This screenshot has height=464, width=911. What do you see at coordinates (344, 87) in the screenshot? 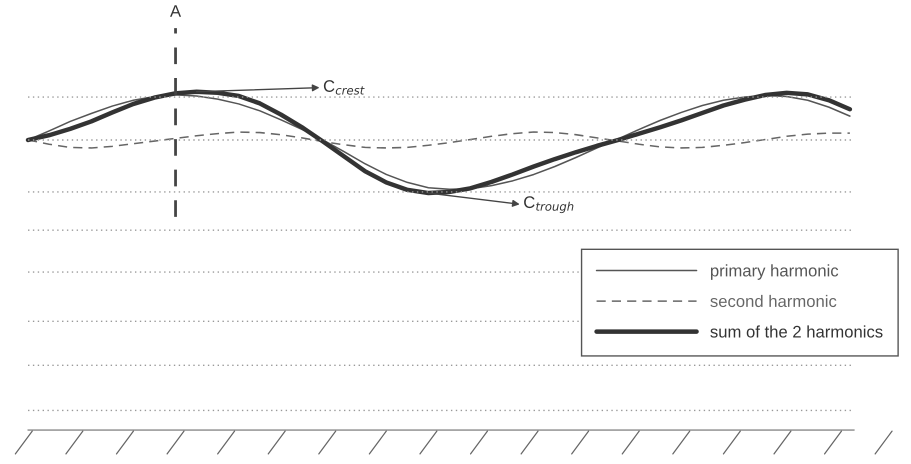
I see `annotation: C$_{crest}$` at bounding box center [344, 87].